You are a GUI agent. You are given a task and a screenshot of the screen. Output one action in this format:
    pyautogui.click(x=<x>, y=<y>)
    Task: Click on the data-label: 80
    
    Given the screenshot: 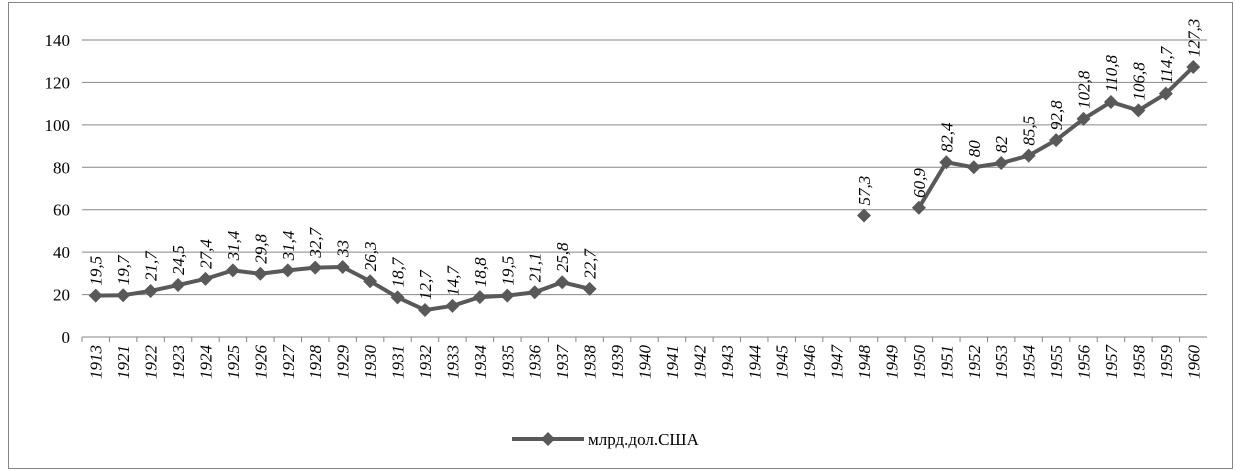 What is the action you would take?
    pyautogui.click(x=974, y=149)
    